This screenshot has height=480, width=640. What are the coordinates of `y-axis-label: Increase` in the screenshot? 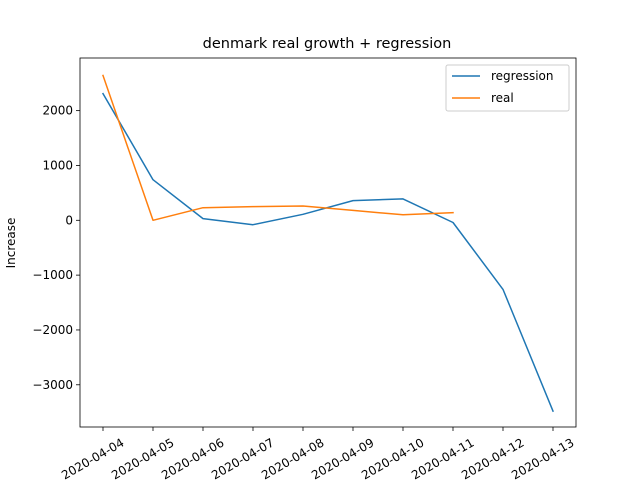 It's located at (11, 243).